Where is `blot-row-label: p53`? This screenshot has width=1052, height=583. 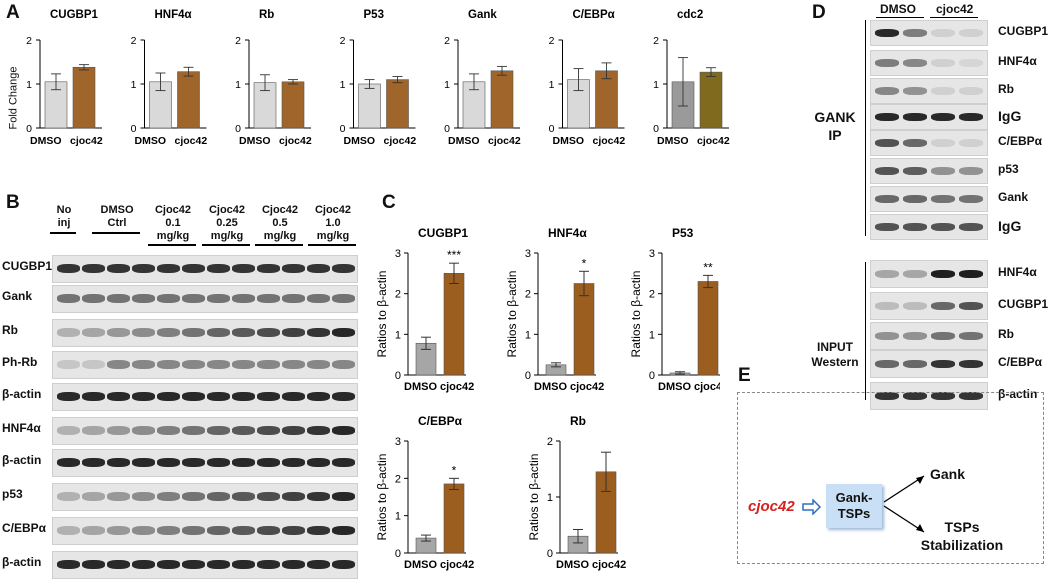 blot-row-label: p53 is located at coordinates (12, 494).